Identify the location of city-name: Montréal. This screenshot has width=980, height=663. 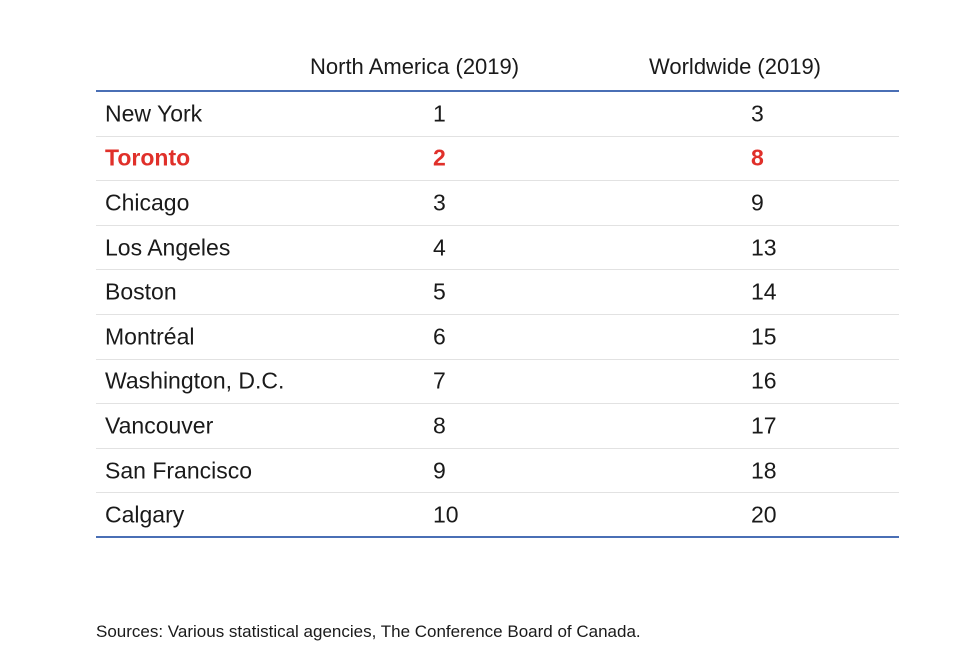
(150, 336).